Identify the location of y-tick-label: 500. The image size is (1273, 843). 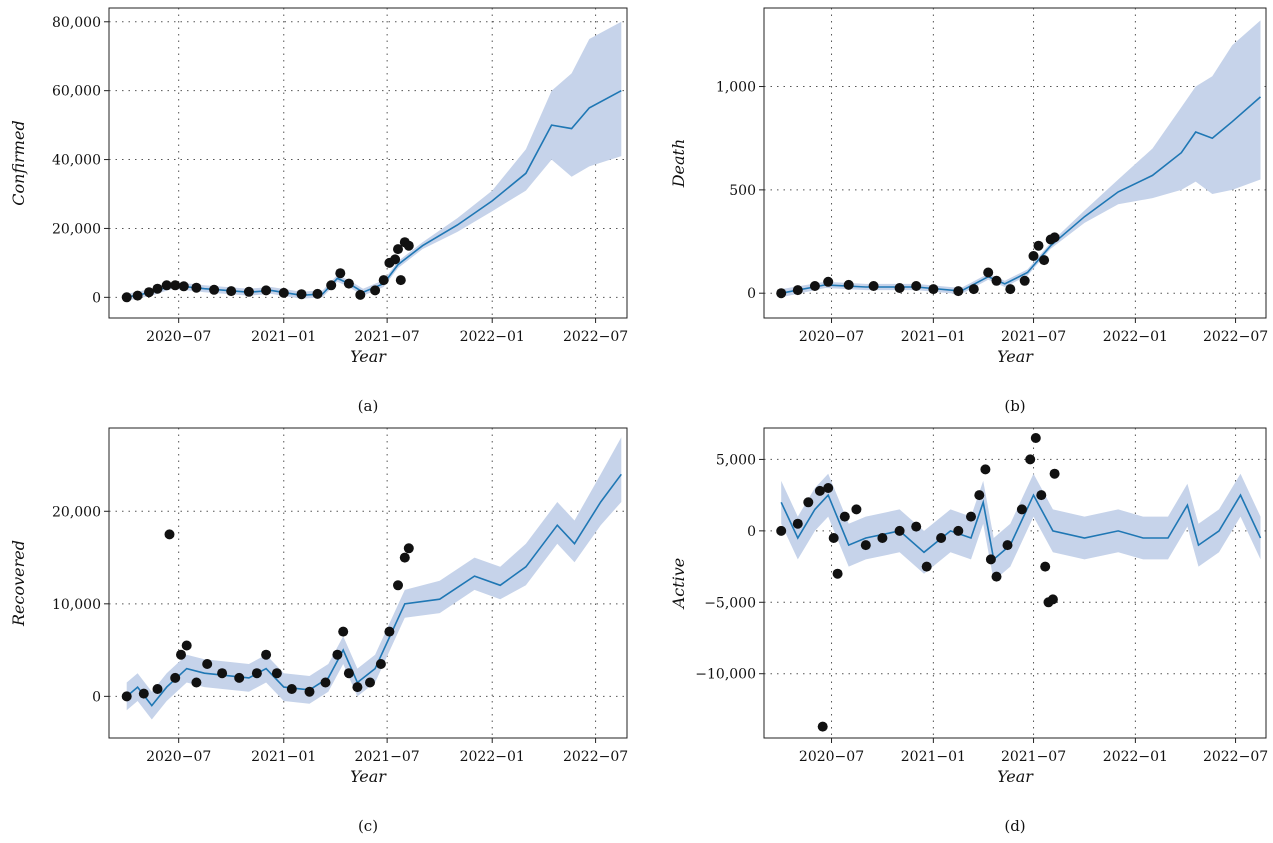
(742, 191).